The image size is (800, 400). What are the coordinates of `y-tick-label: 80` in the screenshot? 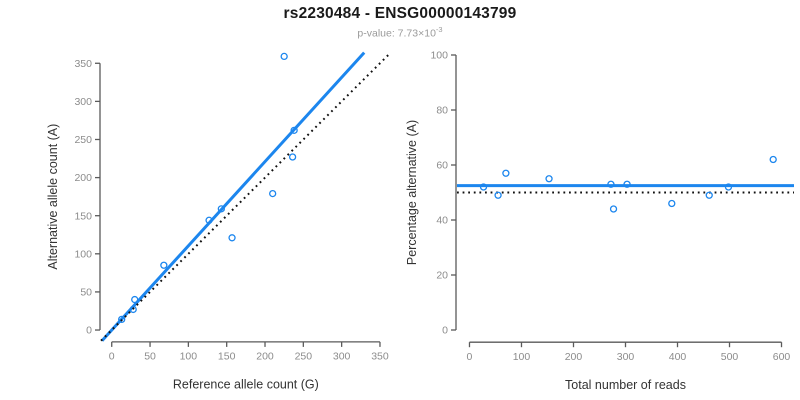 It's located at (442, 111).